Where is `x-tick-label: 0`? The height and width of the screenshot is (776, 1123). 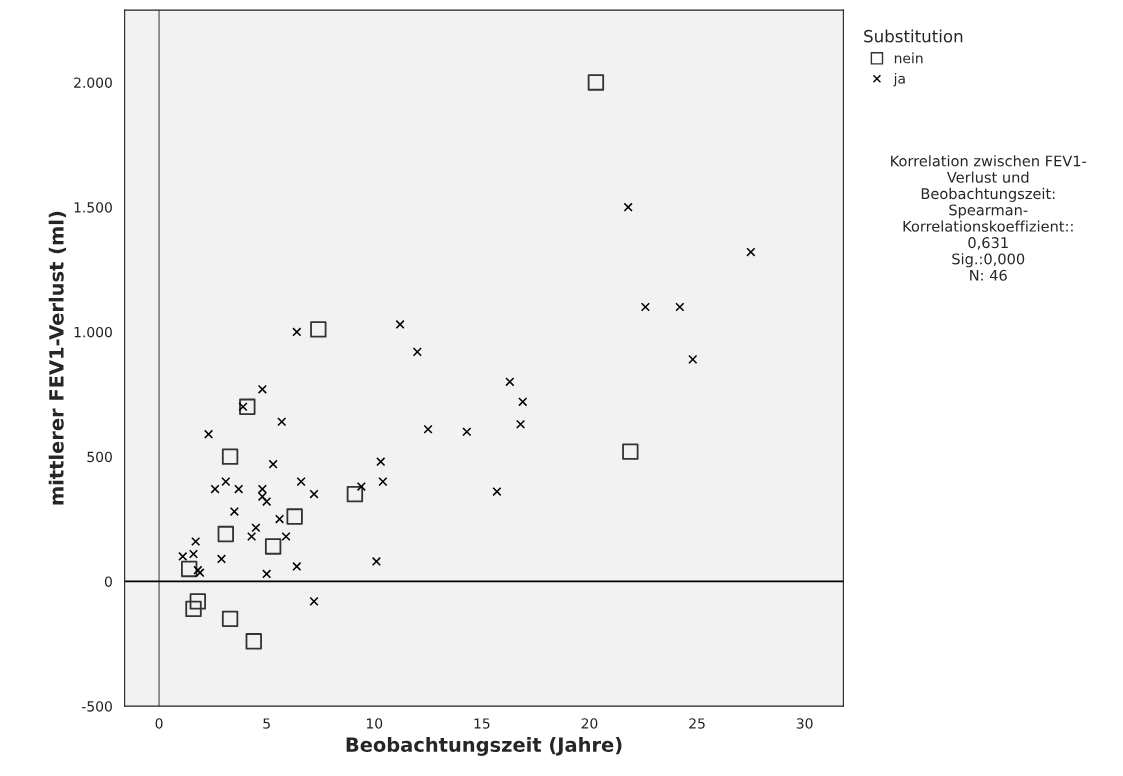
x-tick-label: 0 is located at coordinates (159, 723).